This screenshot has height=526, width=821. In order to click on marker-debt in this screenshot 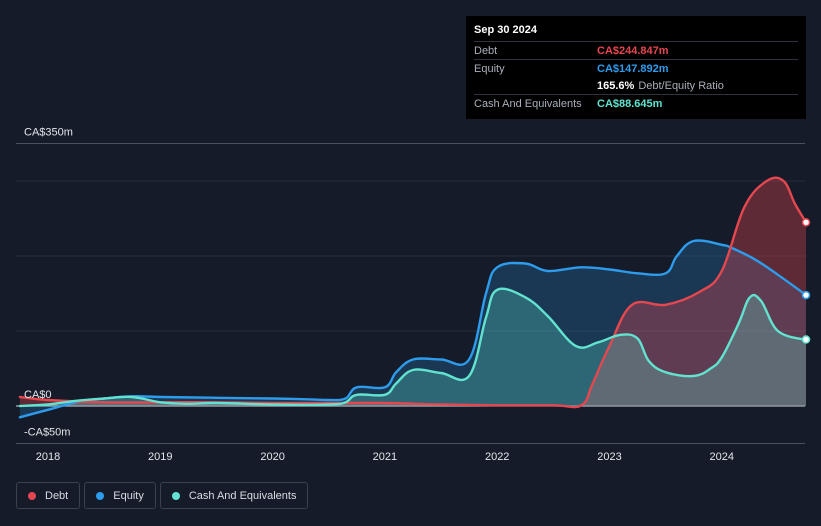, I will do `click(806, 222)`.